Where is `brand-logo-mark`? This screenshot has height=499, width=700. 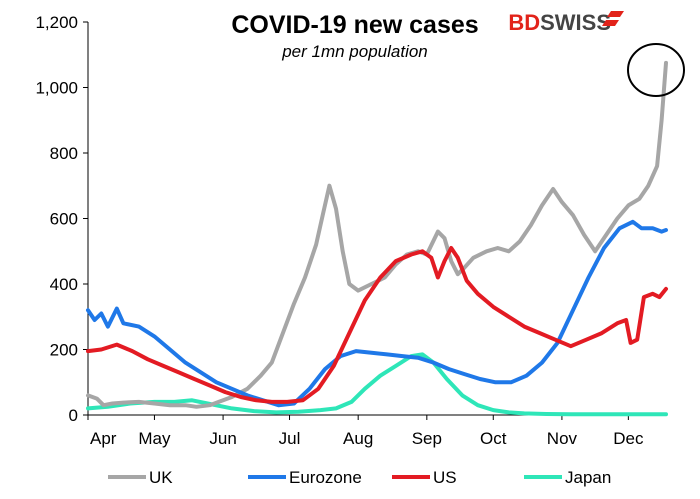 brand-logo-mark is located at coordinates (613, 18).